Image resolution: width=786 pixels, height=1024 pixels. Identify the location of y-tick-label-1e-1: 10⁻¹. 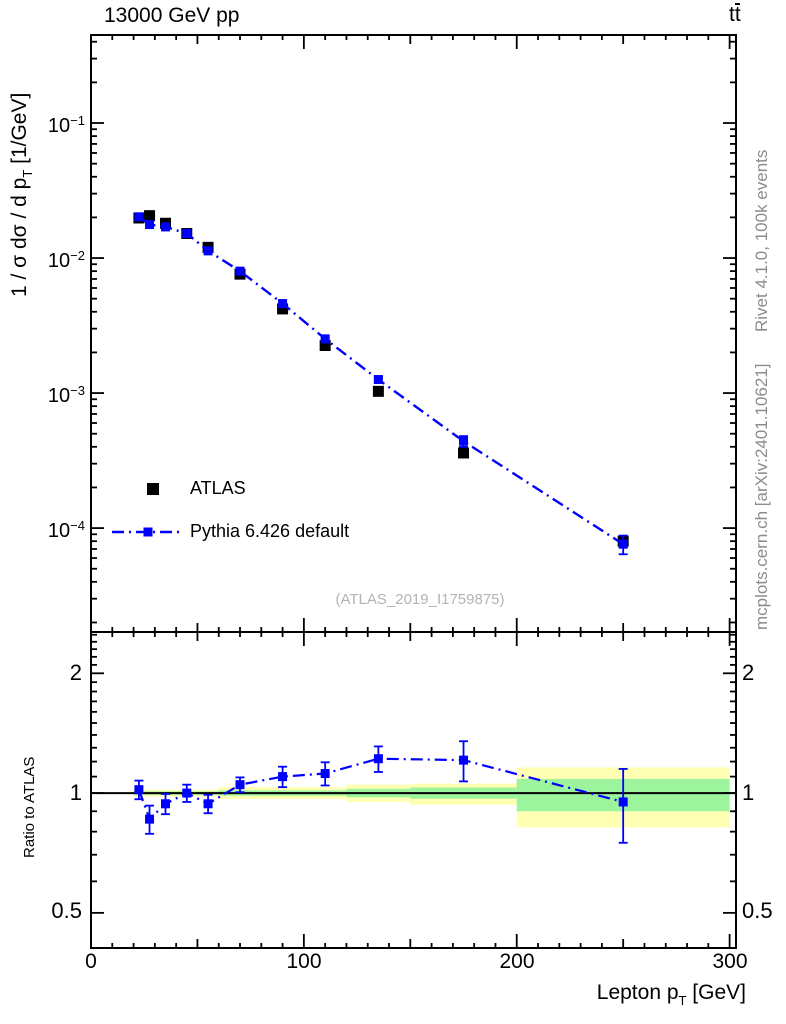
(66, 125).